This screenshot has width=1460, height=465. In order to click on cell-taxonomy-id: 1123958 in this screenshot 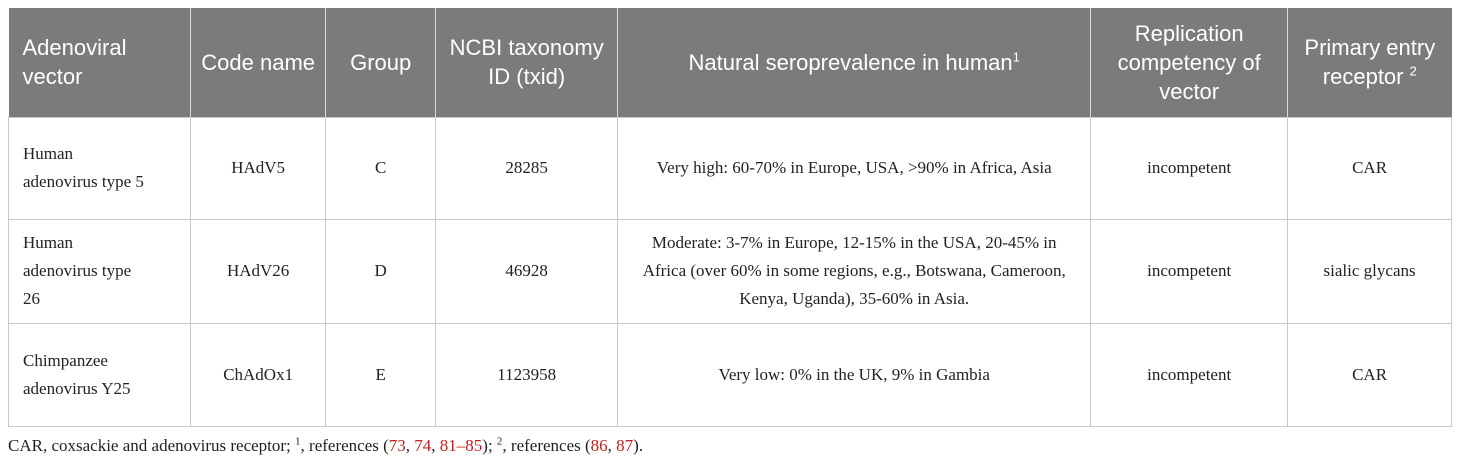, I will do `click(527, 374)`.